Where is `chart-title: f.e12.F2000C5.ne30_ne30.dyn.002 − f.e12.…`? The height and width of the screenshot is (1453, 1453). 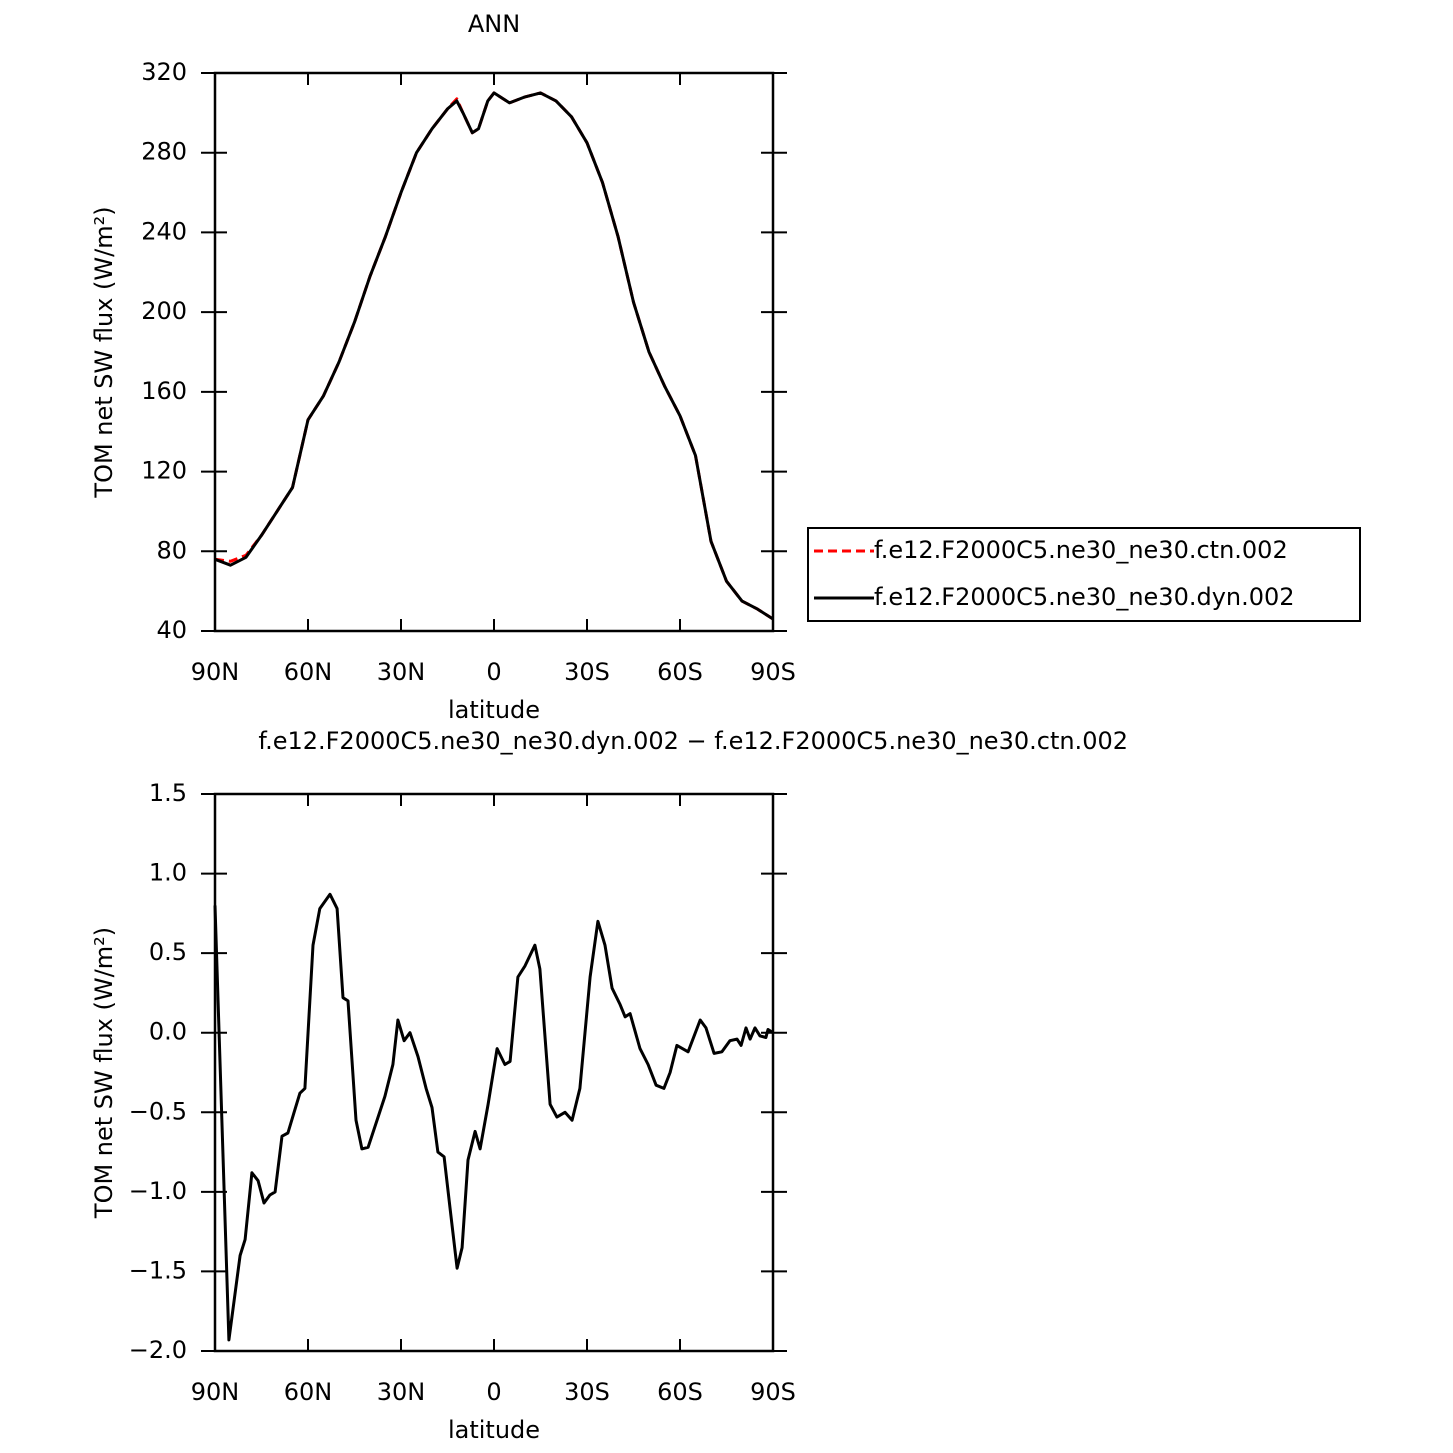 chart-title: f.e12.F2000C5.ne30_ne30.dyn.002 − f.e12.… is located at coordinates (693, 741).